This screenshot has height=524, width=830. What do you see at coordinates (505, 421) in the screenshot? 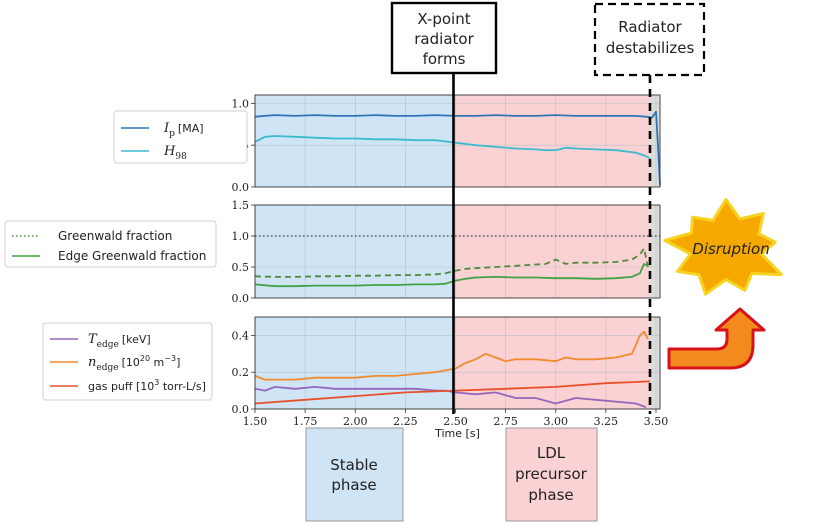
I see `x-tick-label: 2.75` at bounding box center [505, 421].